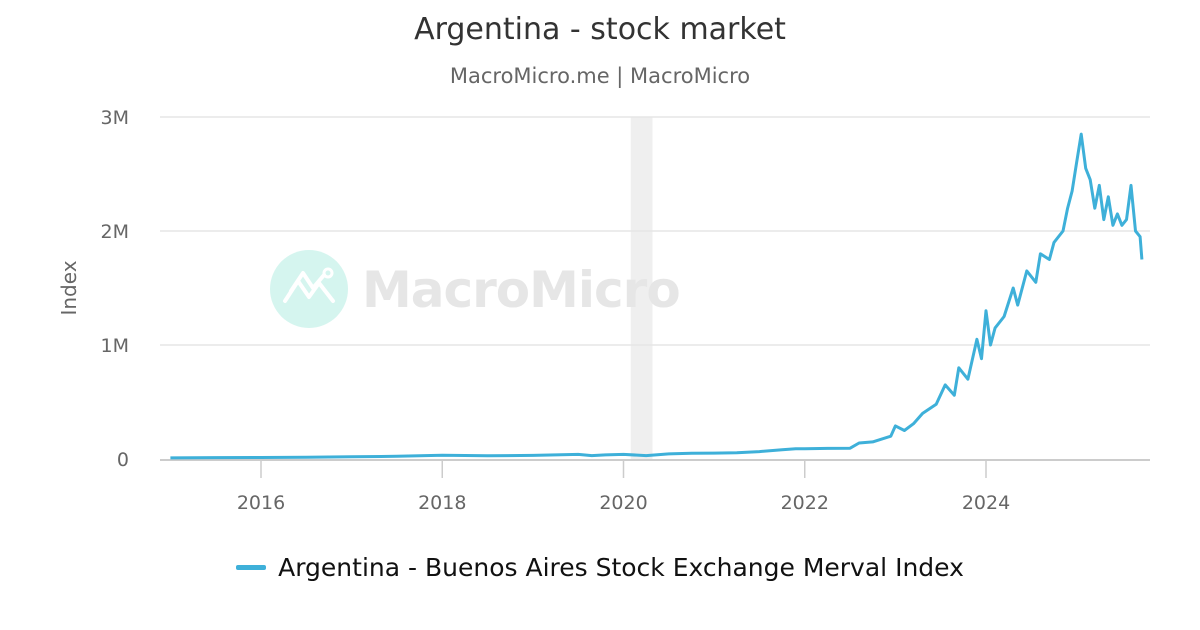 The image size is (1200, 630). Describe the element at coordinates (115, 232) in the screenshot. I see `y-tick-label: 2M` at that location.